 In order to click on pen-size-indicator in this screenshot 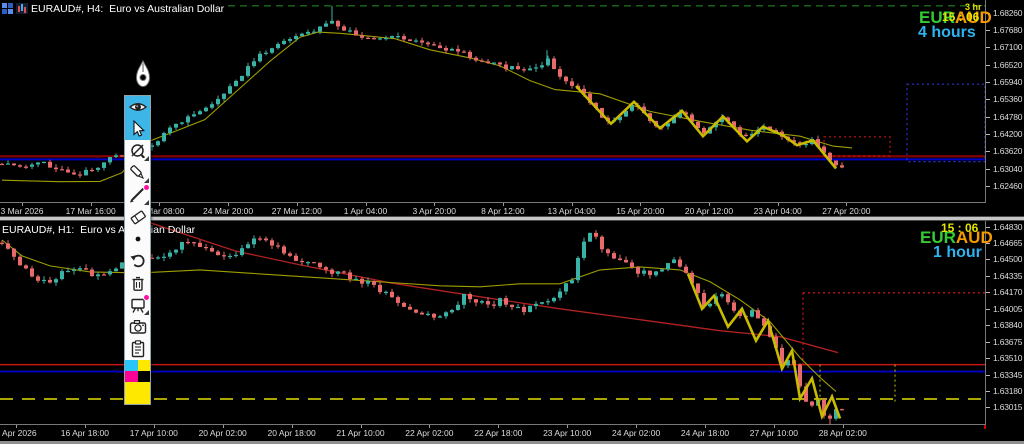, I will do `click(137, 239)`.